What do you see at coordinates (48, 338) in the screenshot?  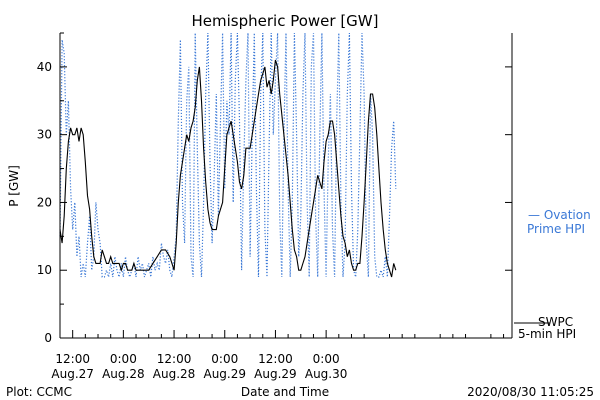 I see `y-tick-label: 0` at bounding box center [48, 338].